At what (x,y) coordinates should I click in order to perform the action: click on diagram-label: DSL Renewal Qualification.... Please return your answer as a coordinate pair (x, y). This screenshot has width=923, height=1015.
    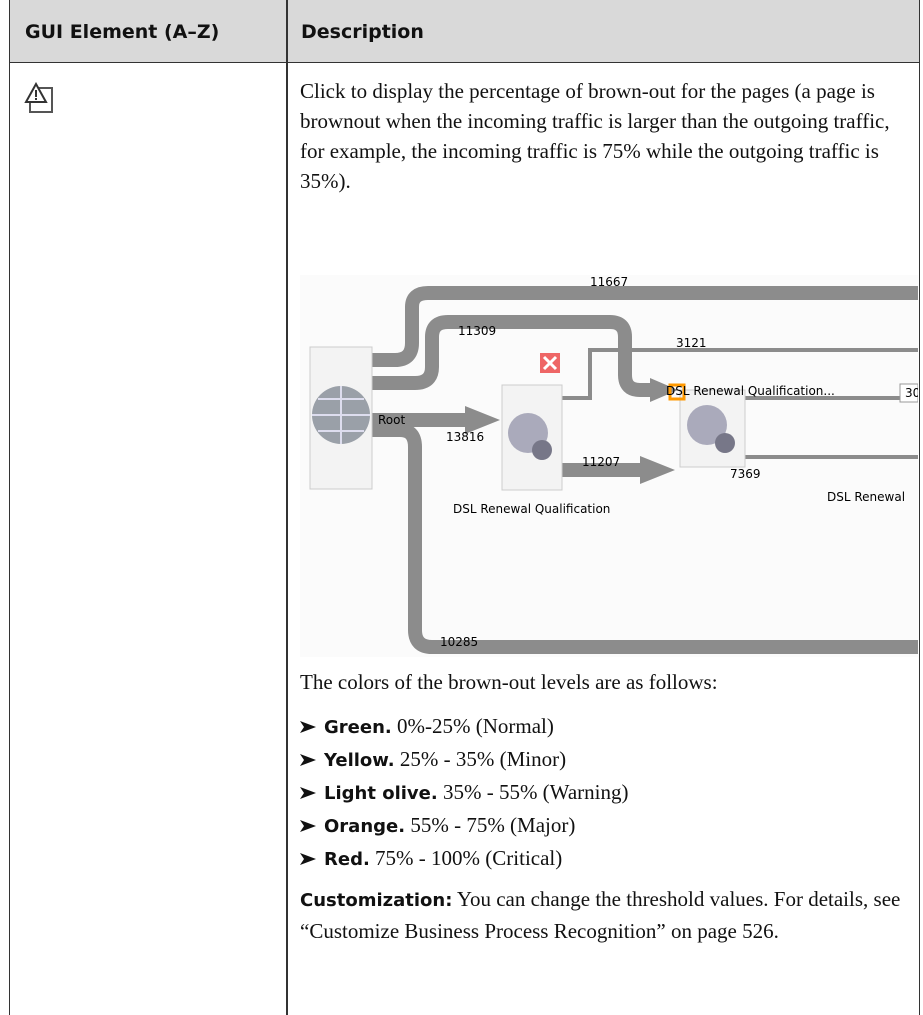
    Looking at the image, I should click on (750, 391).